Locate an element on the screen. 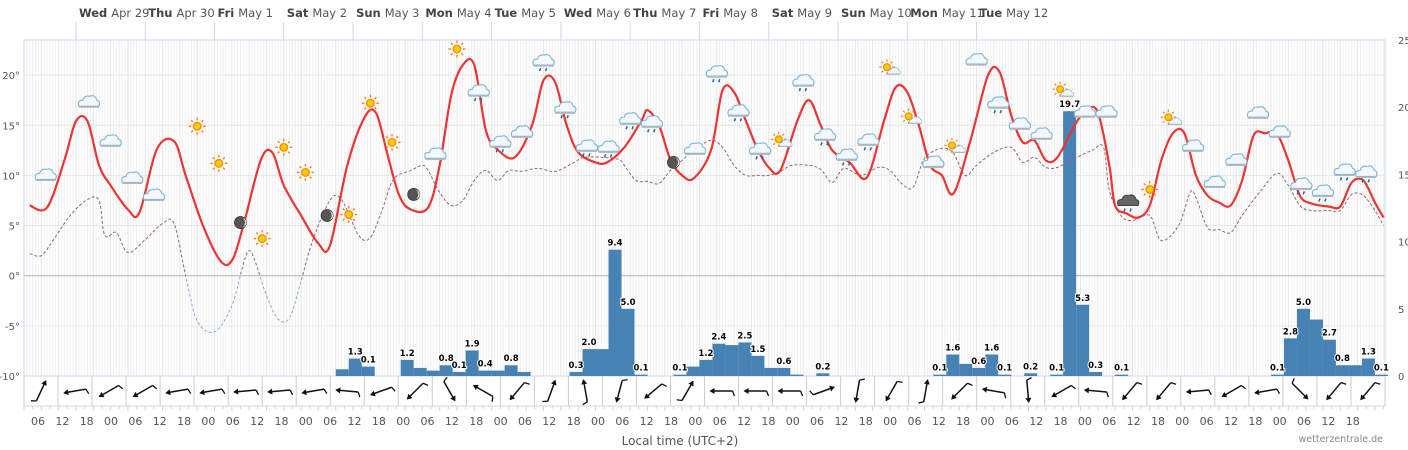  precip-label: 0.2 is located at coordinates (1030, 367).